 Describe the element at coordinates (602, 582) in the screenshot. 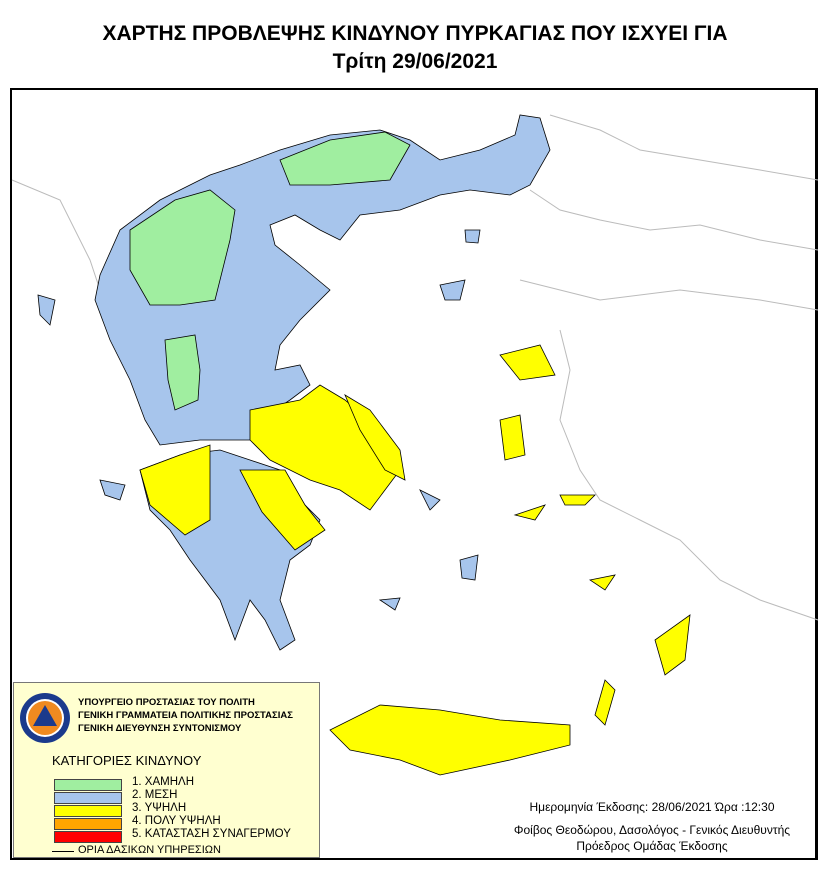

I see `island-kos` at that location.